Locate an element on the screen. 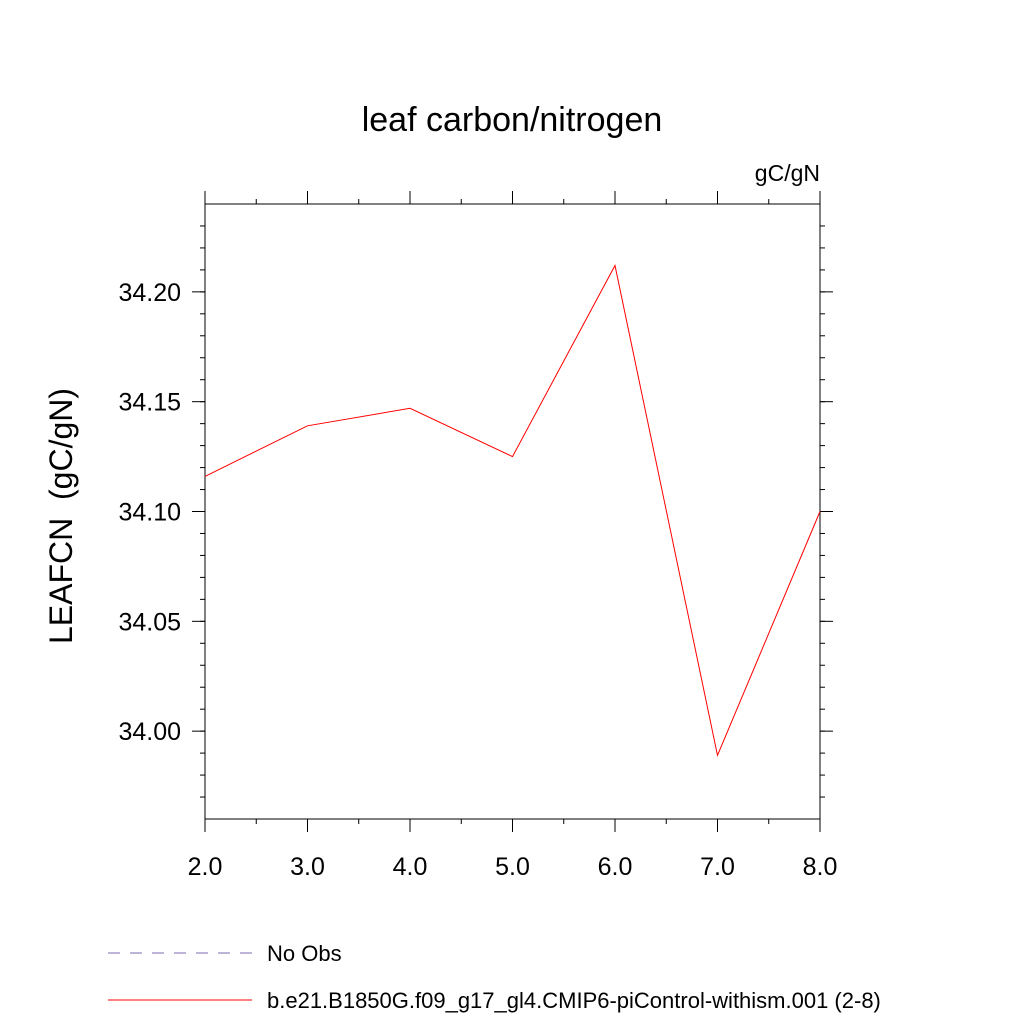 The image size is (1024, 1024). x-tick-label: 4.0 is located at coordinates (410, 867).